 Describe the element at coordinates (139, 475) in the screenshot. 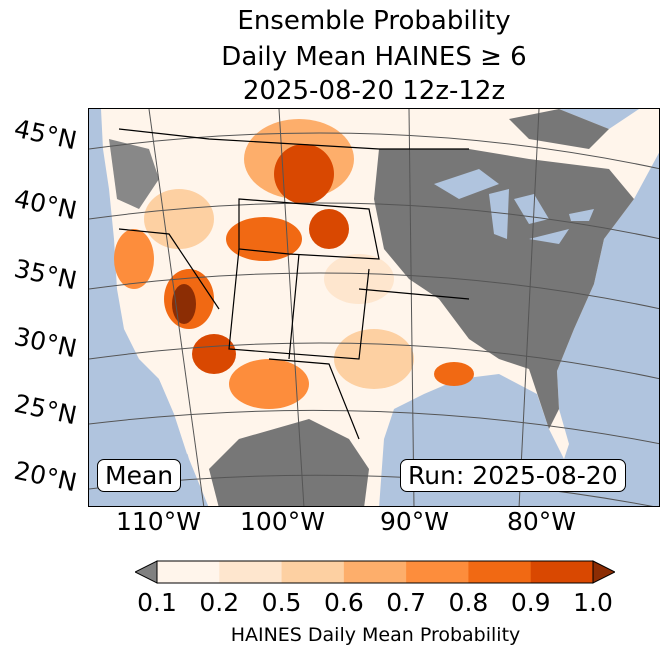

I see `mean-label: Mean` at that location.